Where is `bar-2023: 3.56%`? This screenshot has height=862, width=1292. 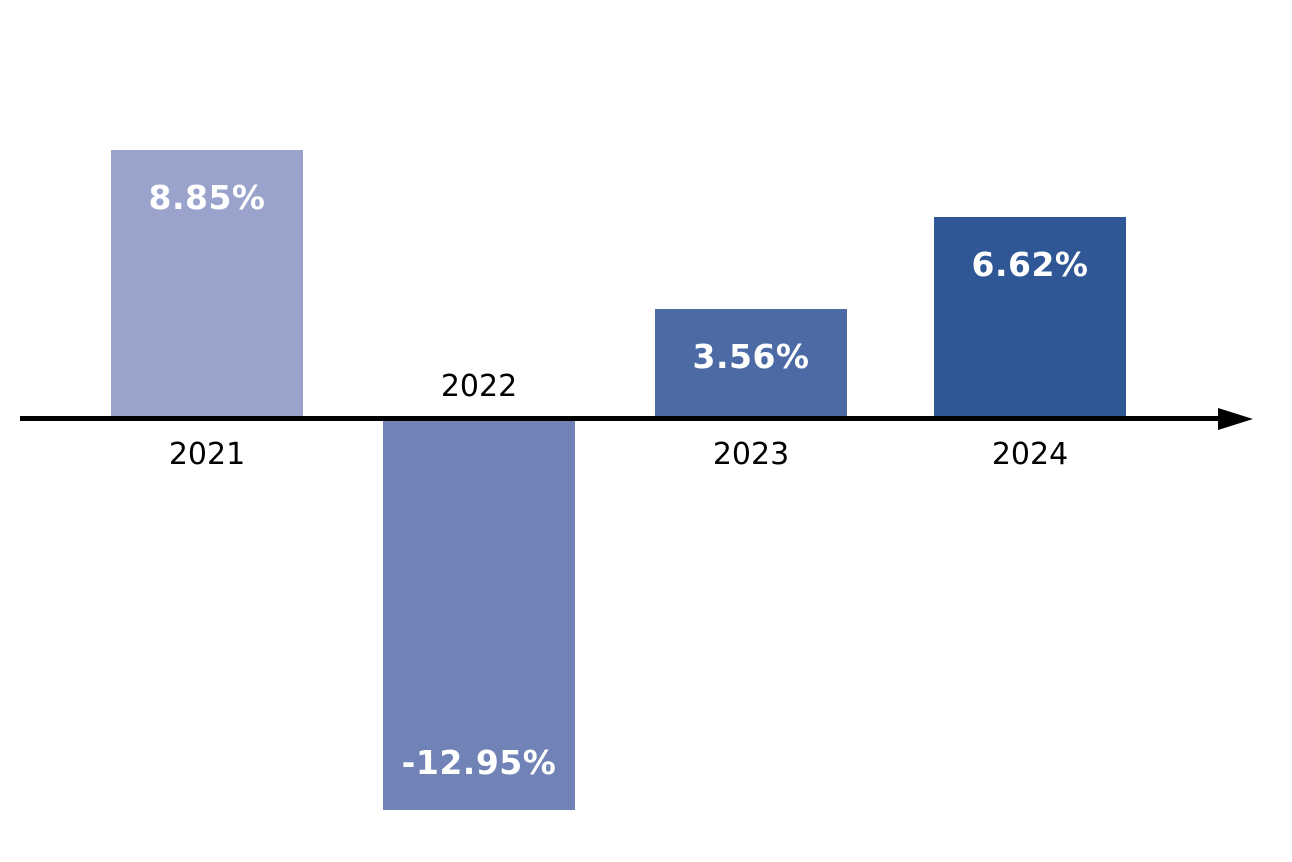
bar-2023: 3.56% is located at coordinates (751, 362).